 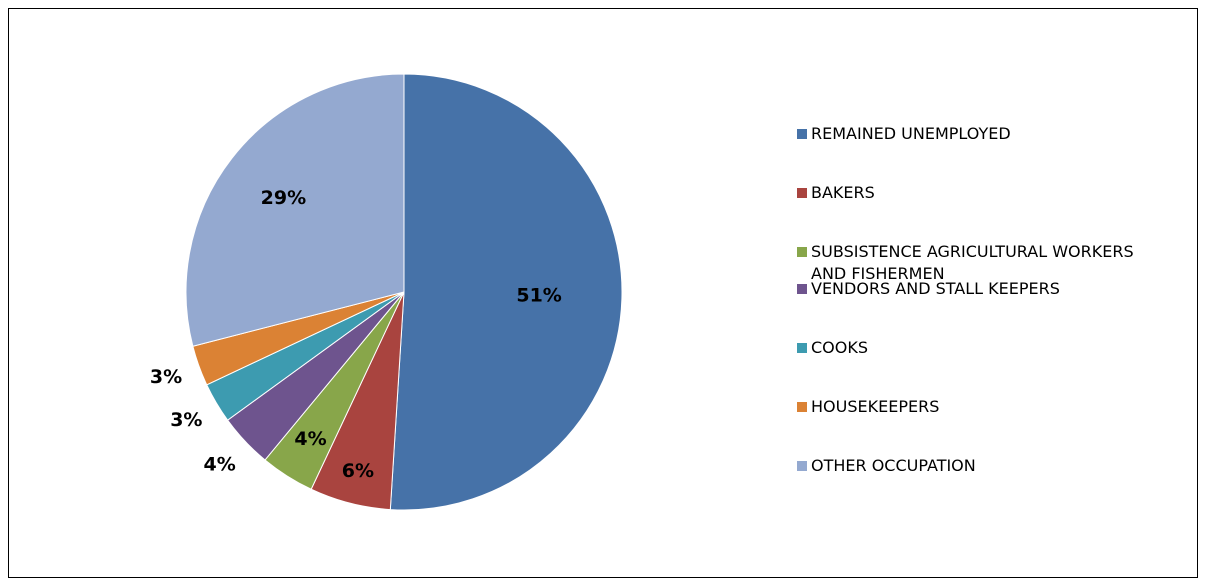 I want to click on legend-label: BAKERS, so click(x=843, y=192).